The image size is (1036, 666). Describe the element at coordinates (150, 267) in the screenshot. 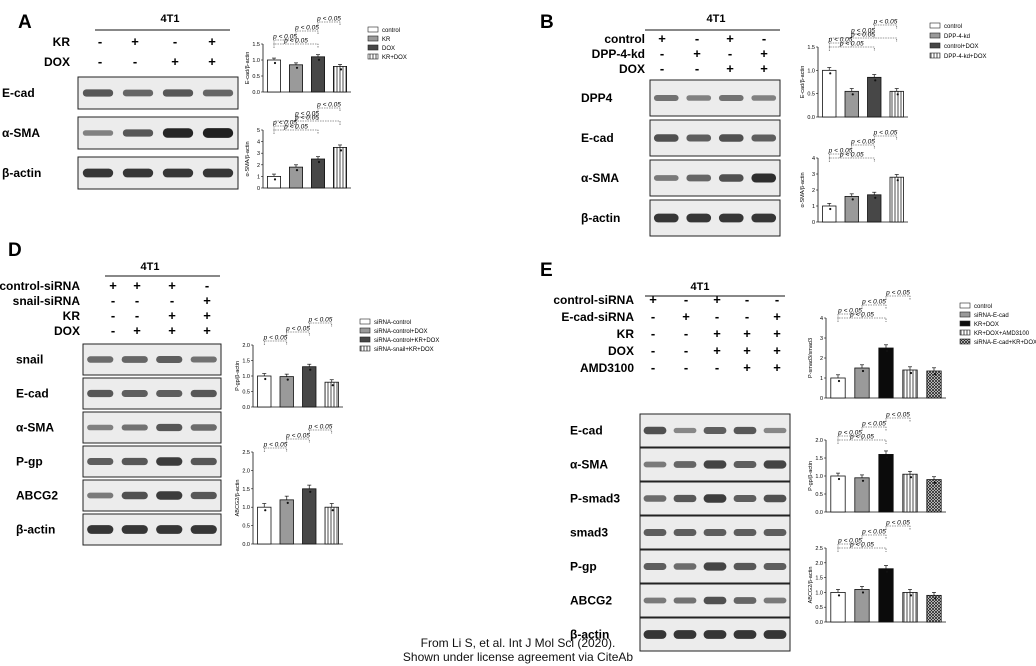

I see `cell-line-label: 4T1` at that location.